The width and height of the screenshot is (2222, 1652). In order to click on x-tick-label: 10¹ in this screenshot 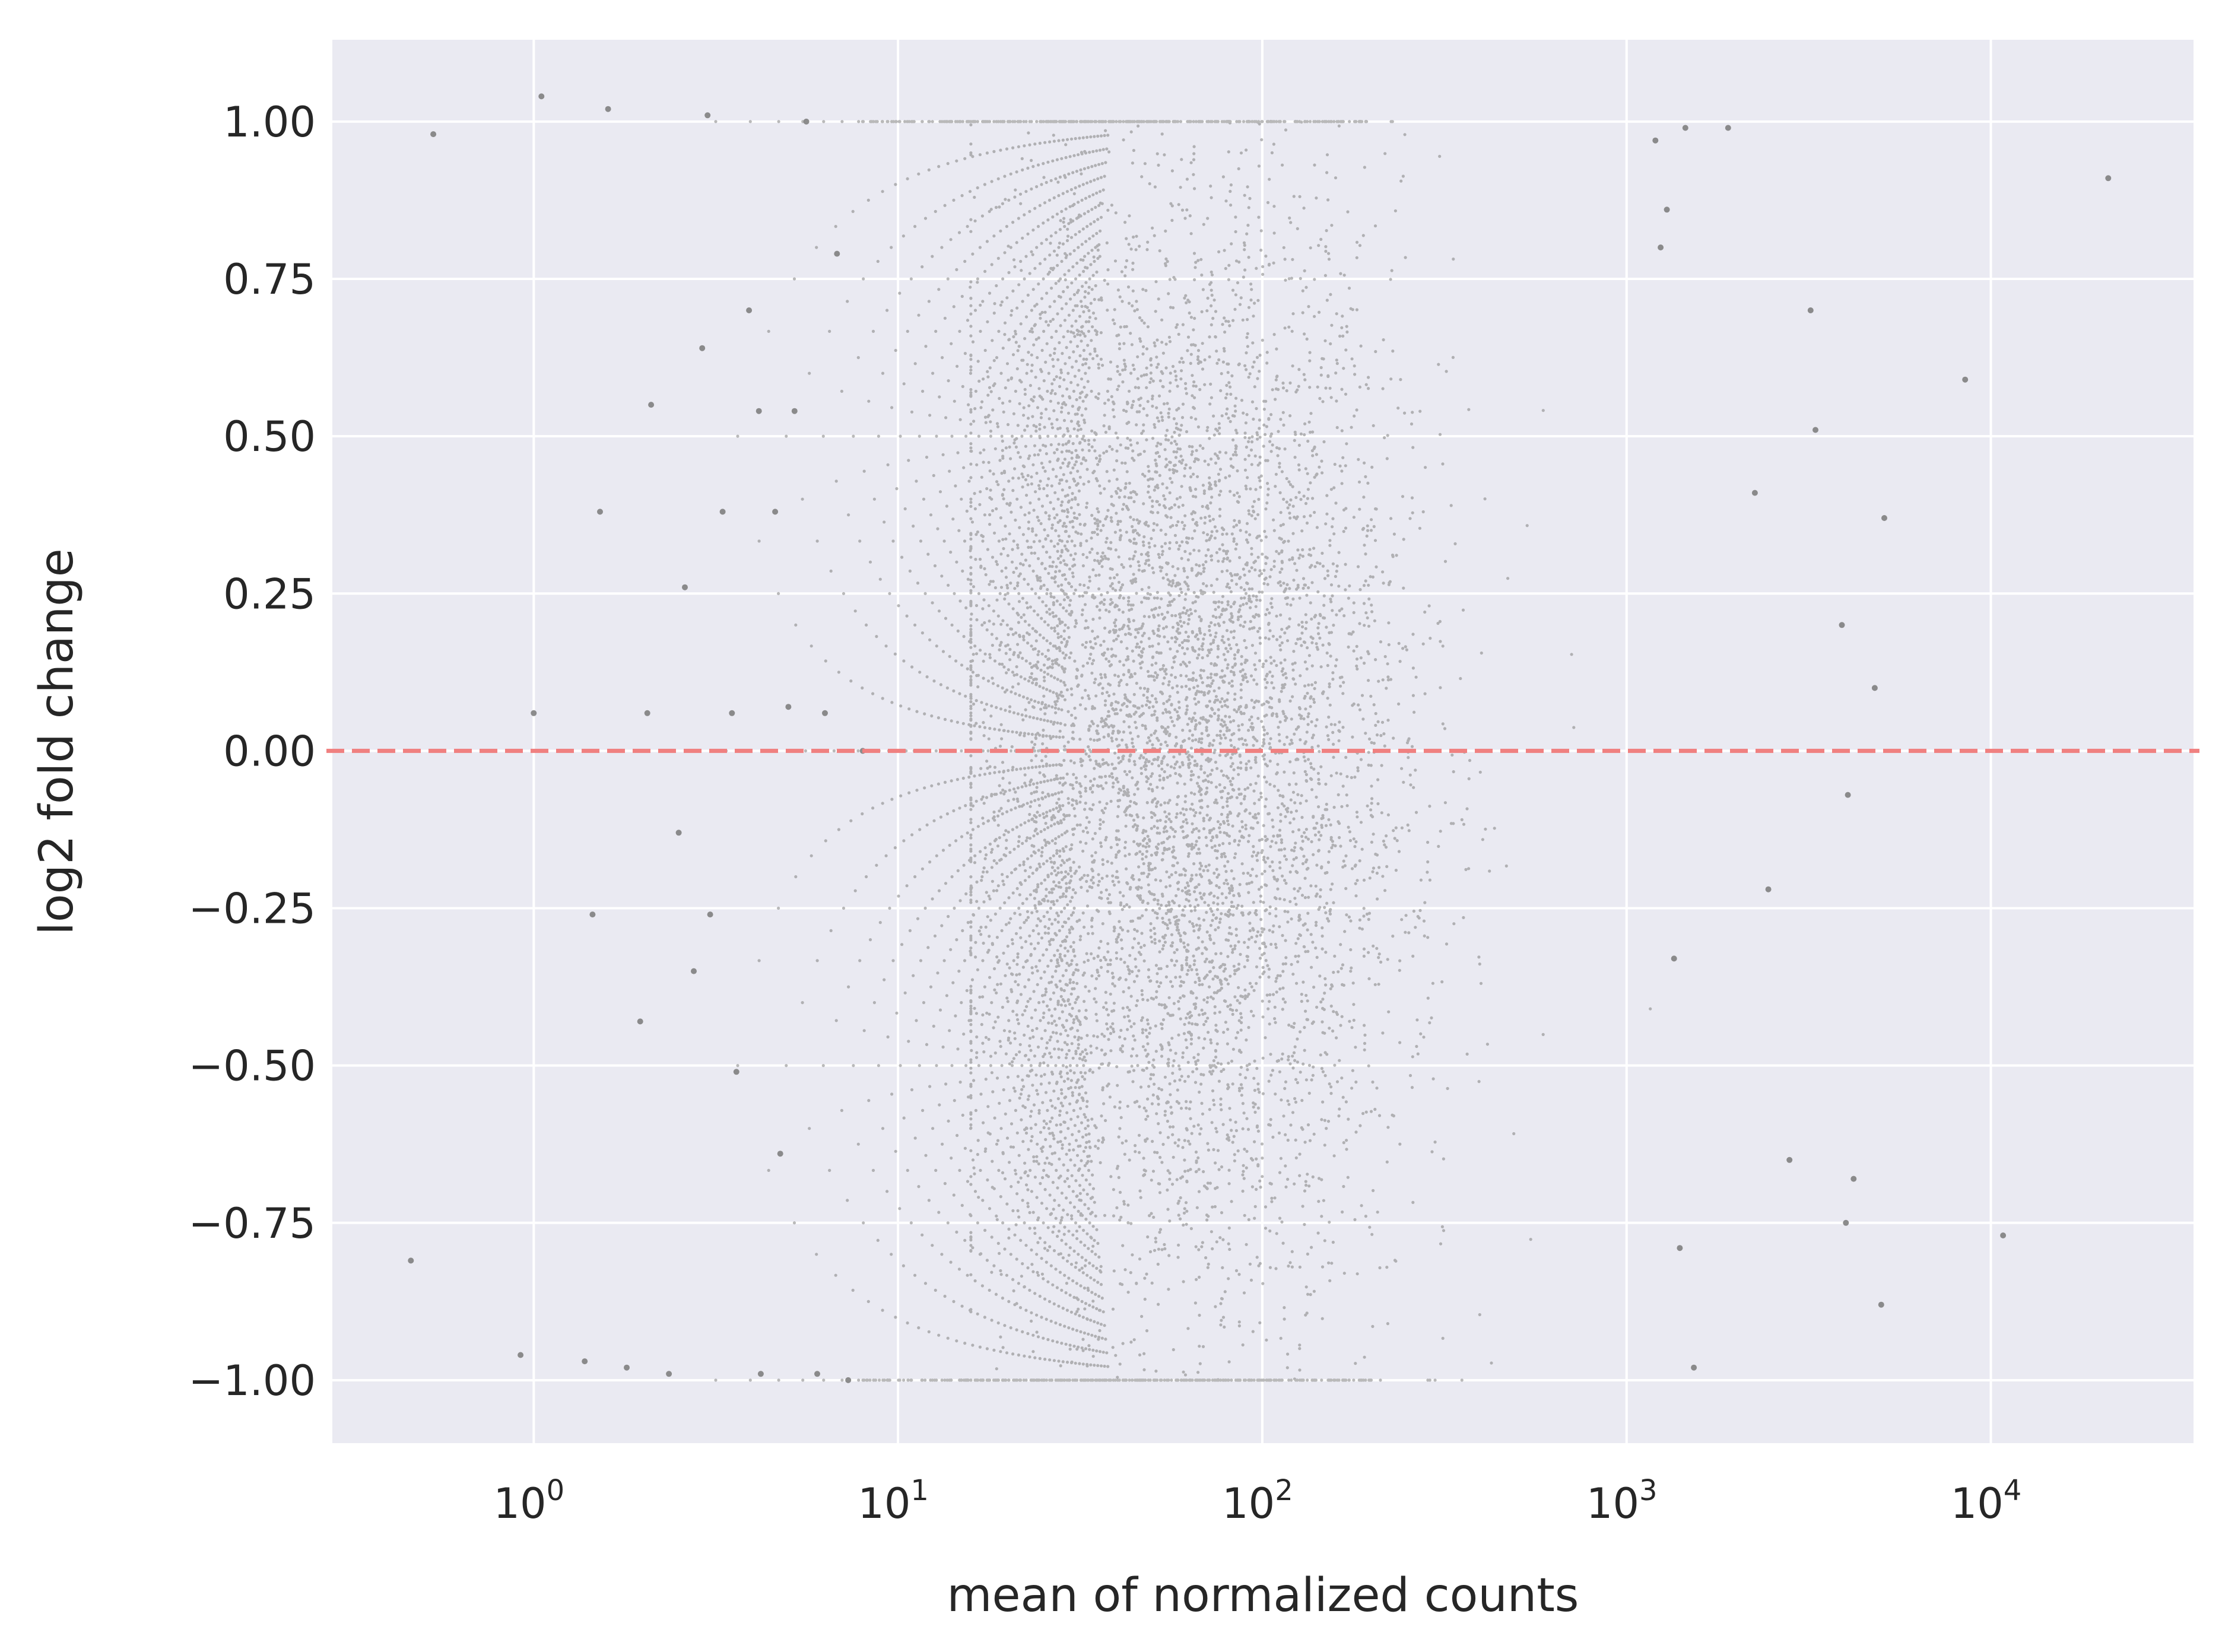, I will do `click(893, 1501)`.